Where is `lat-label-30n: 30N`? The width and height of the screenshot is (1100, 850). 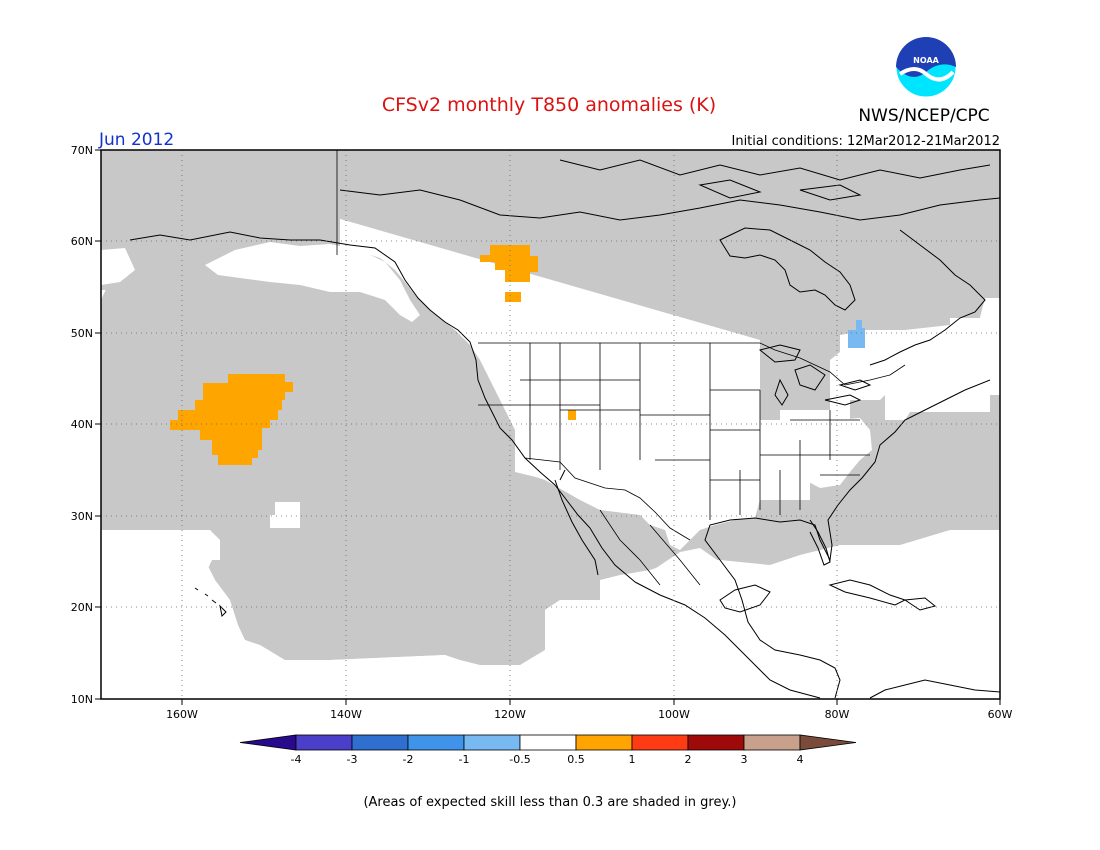
lat-label-30n: 30N is located at coordinates (82, 516).